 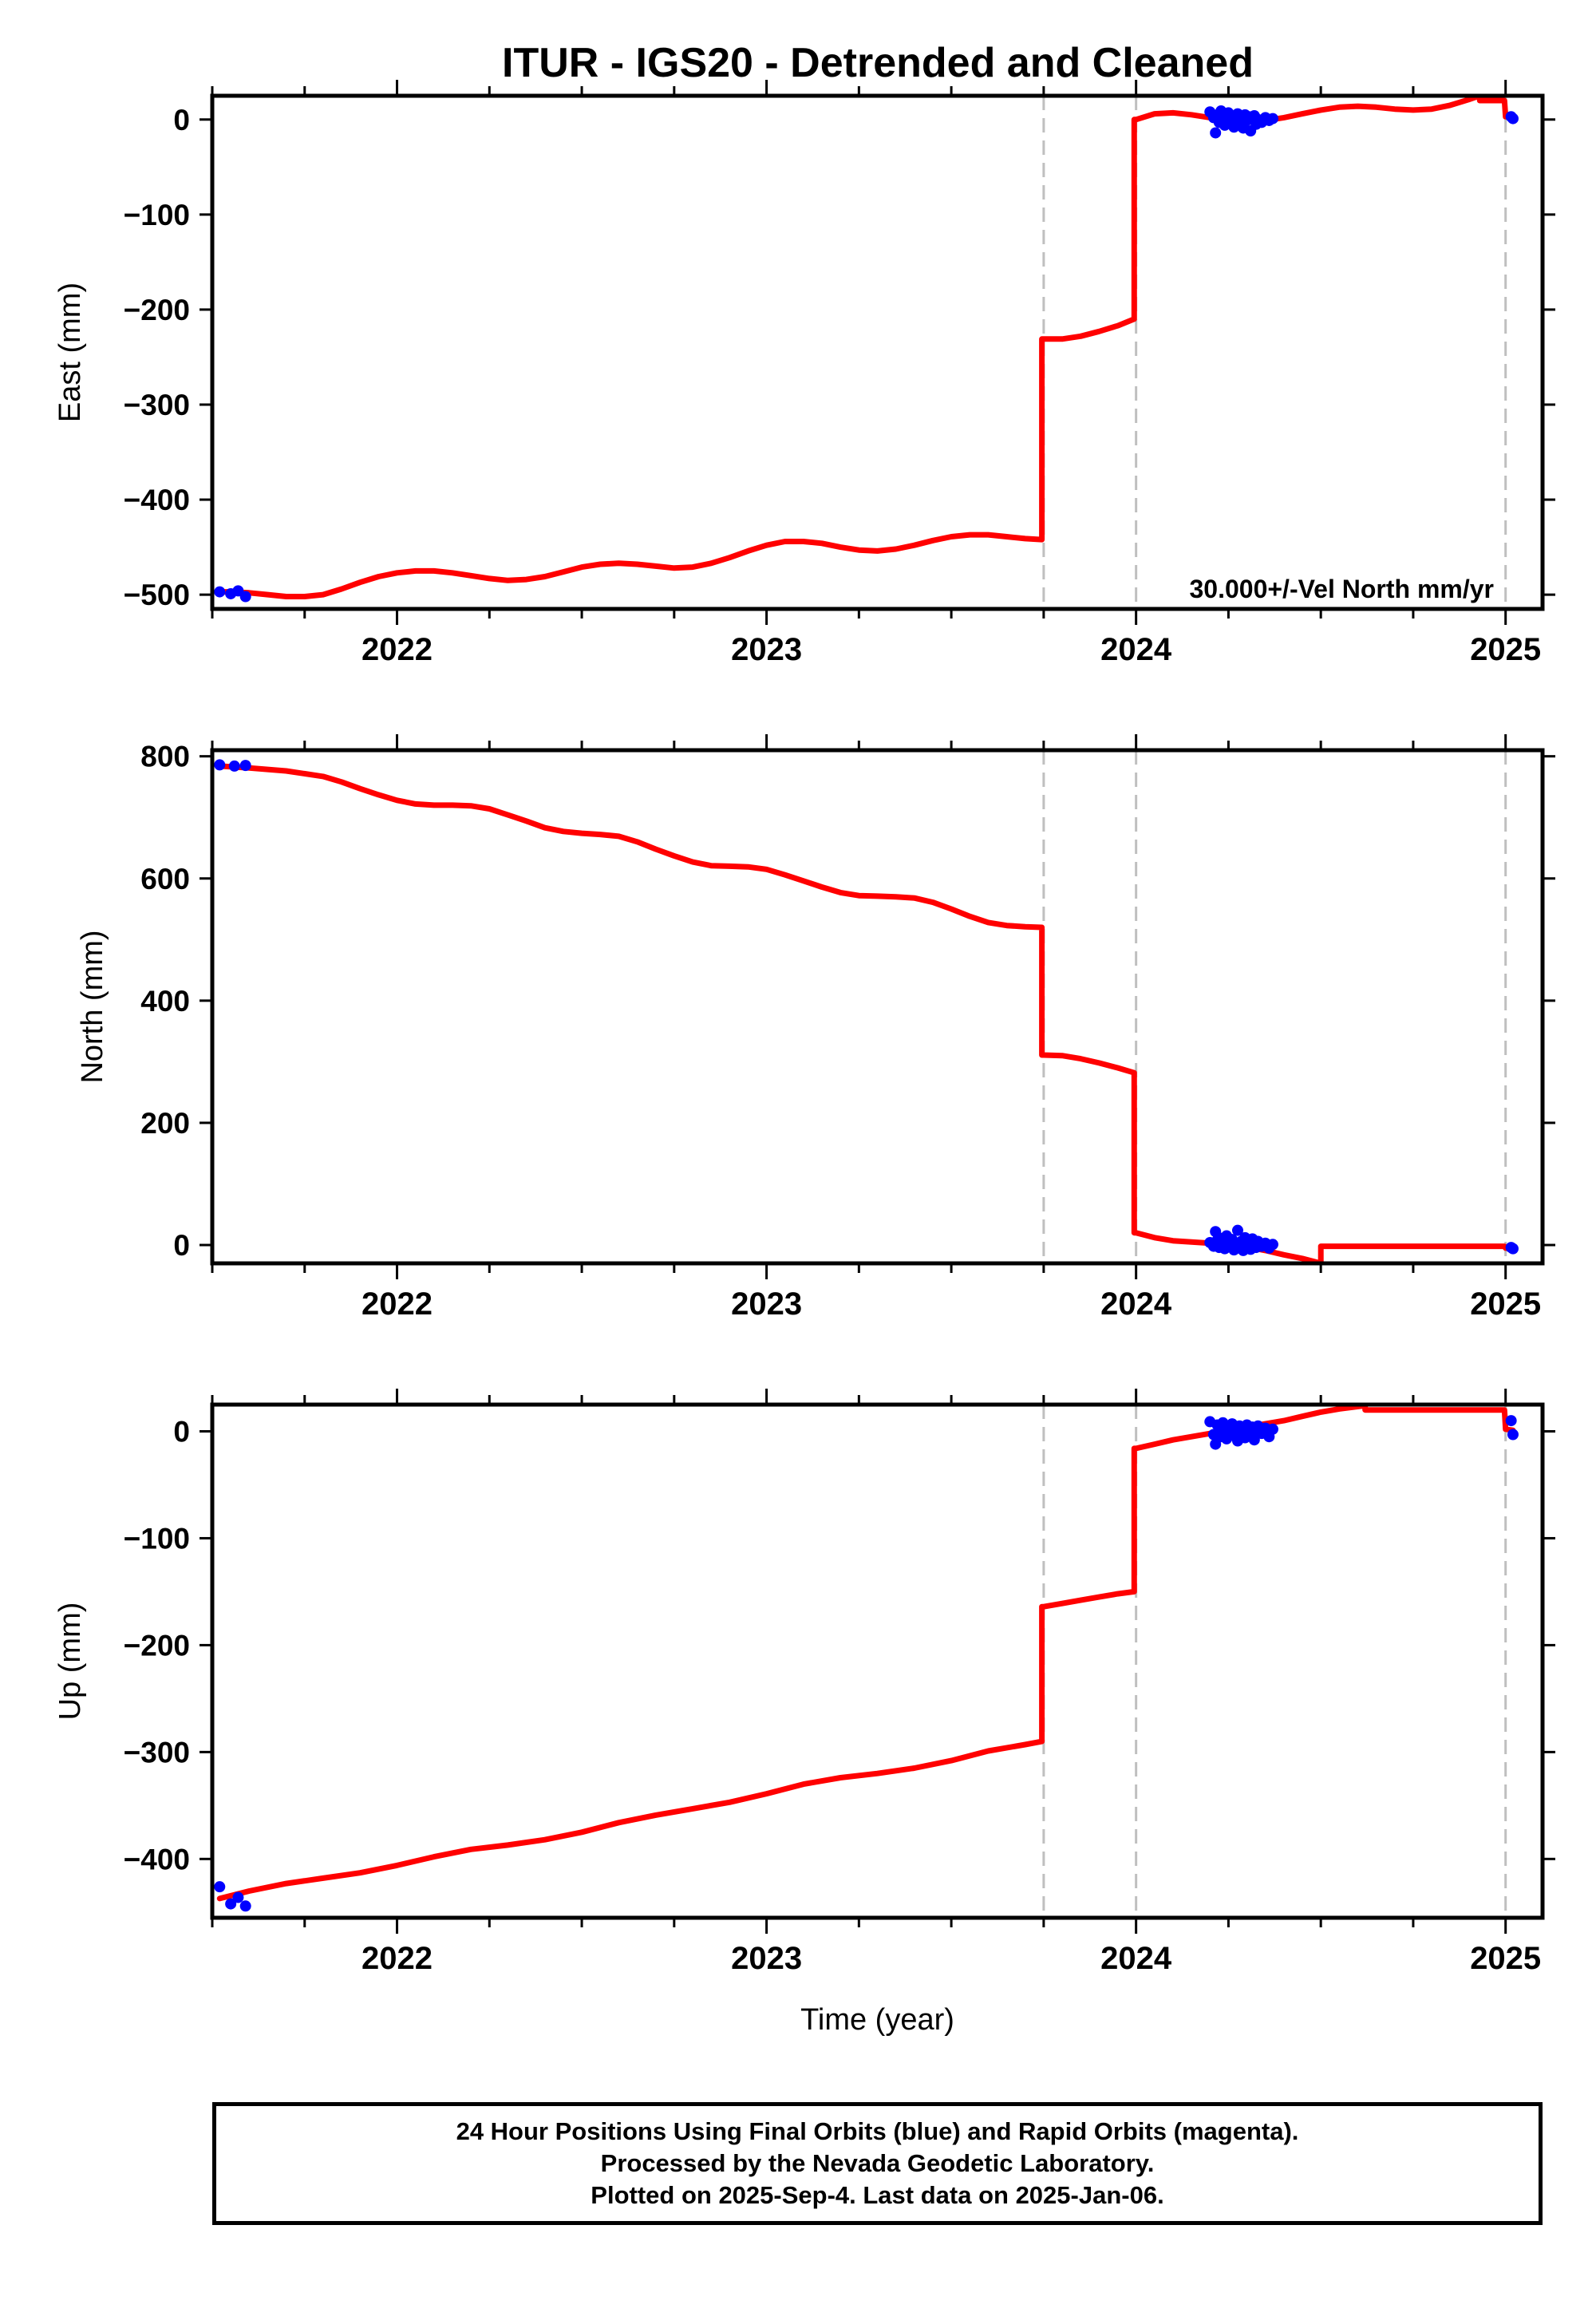 I want to click on y-tick-label: 600, so click(x=165, y=879).